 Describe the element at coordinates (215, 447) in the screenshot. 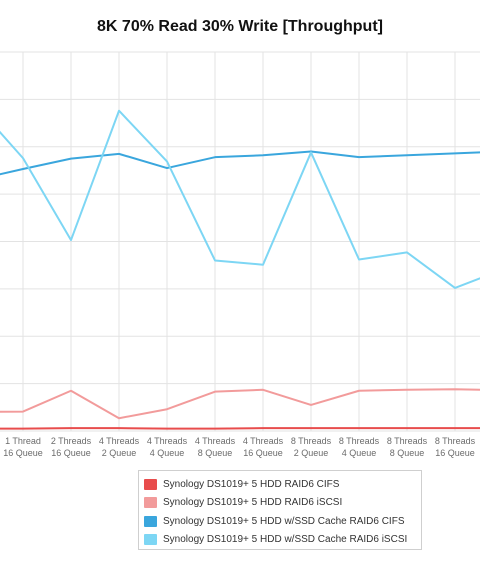

I see `x-tick-label: 4 Threads 8 Queue` at that location.